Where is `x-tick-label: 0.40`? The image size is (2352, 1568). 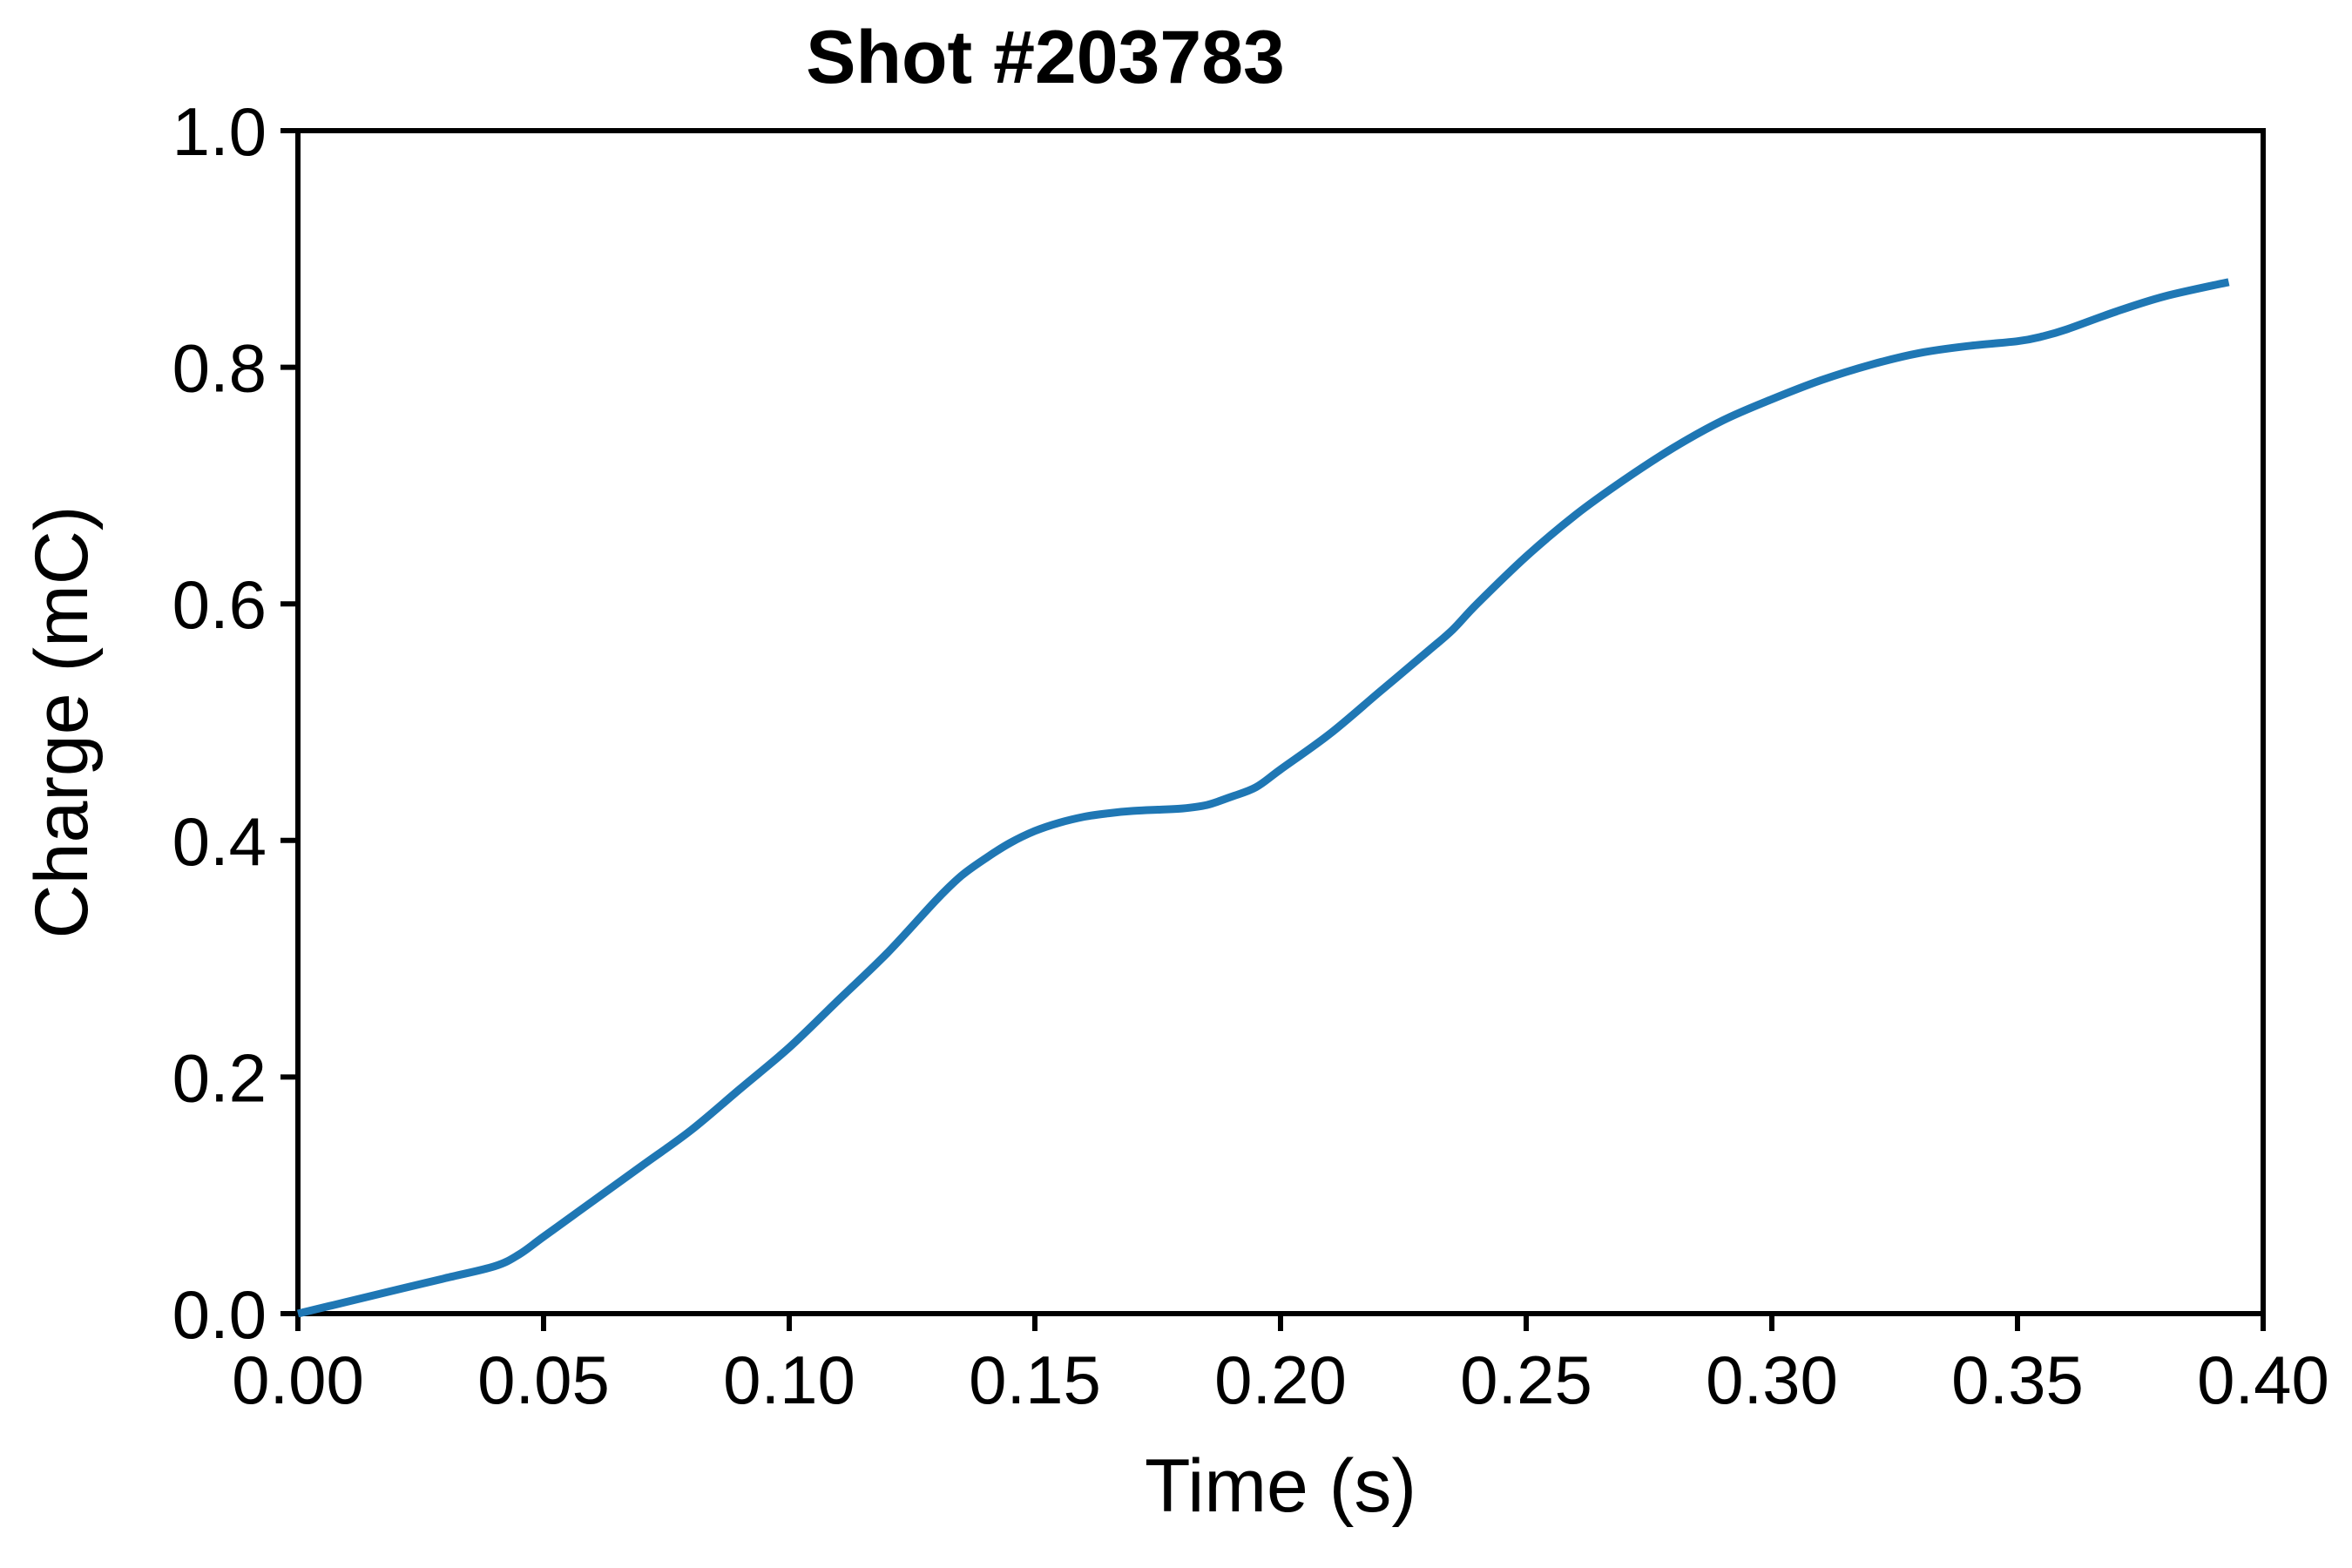
x-tick-label: 0.40 is located at coordinates (2263, 1380).